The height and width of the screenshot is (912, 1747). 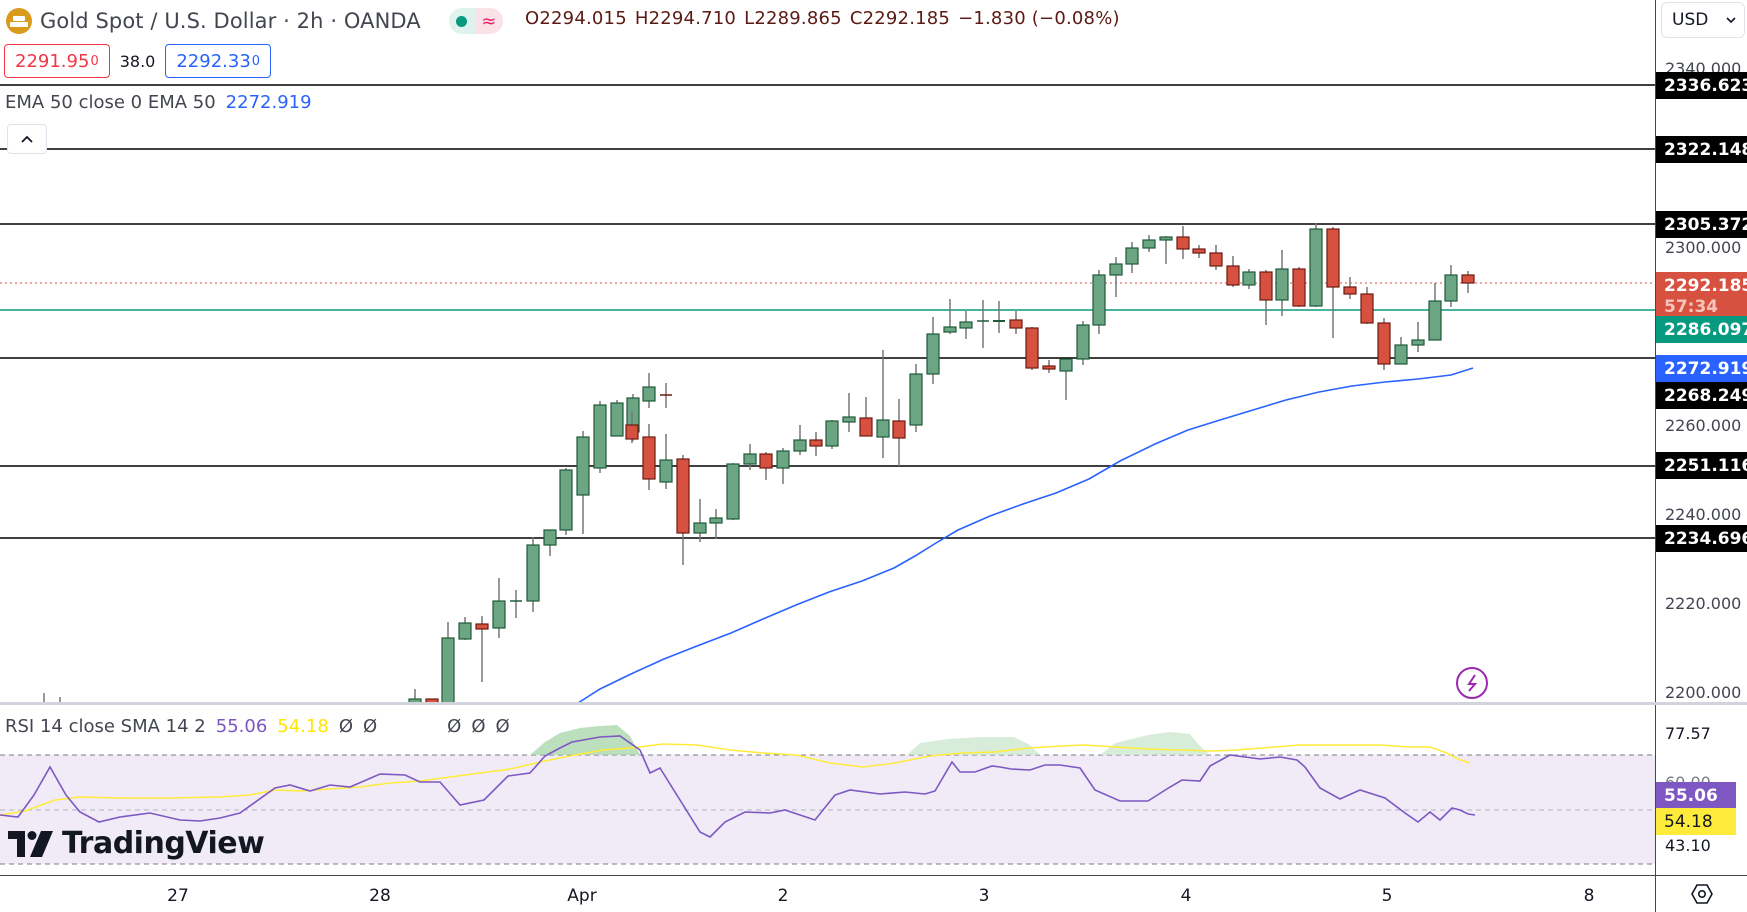 I want to click on level-label: 2234.696, so click(x=1701, y=538).